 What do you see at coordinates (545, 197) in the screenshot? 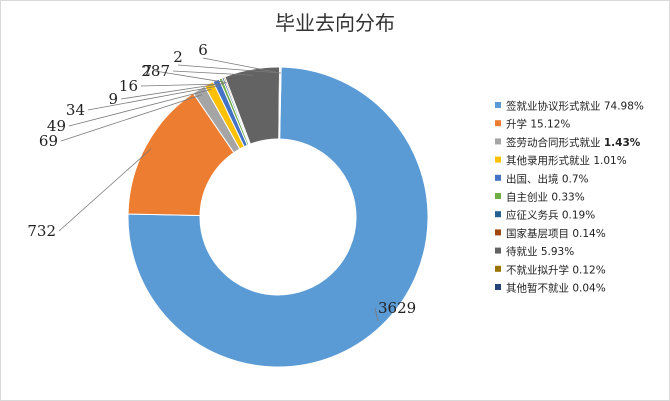
I see `legend-item-6: 自主创业 0.33%` at bounding box center [545, 197].